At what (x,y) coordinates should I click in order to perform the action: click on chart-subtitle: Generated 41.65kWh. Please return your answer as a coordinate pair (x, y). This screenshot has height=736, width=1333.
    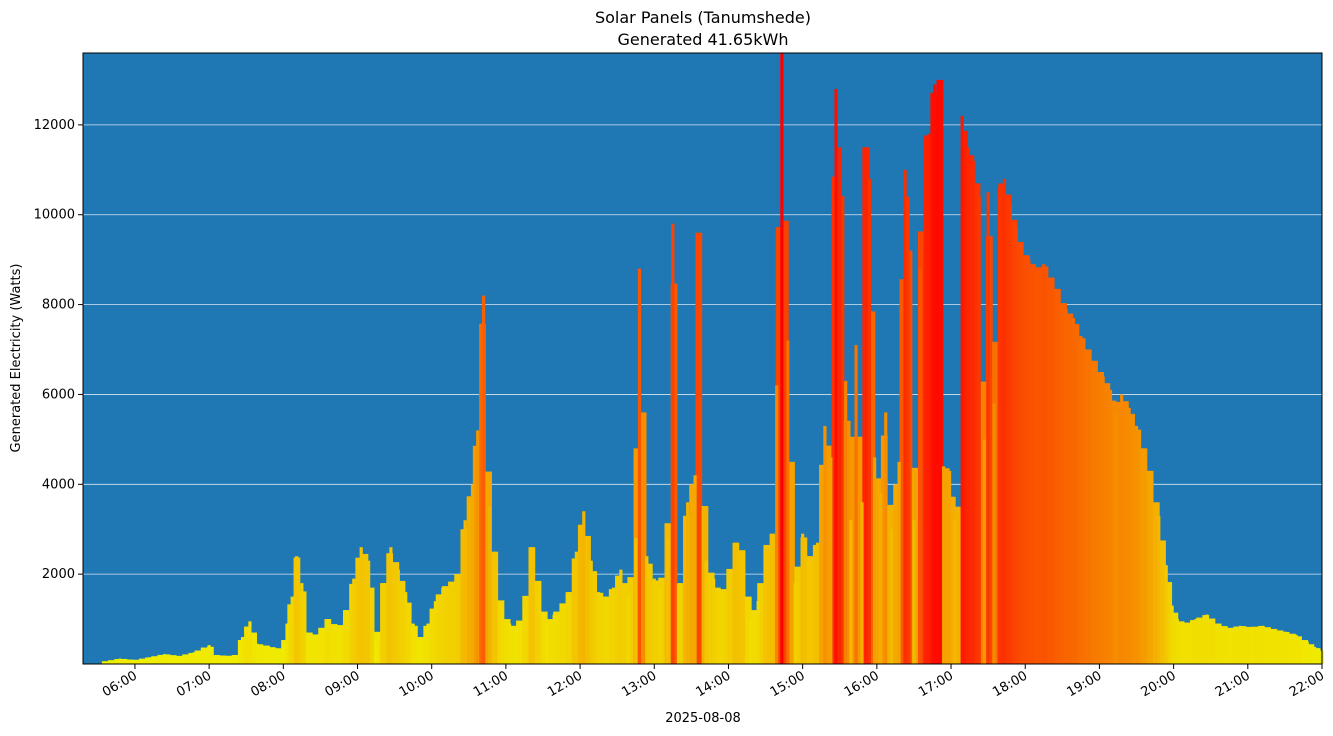
    Looking at the image, I should click on (703, 39).